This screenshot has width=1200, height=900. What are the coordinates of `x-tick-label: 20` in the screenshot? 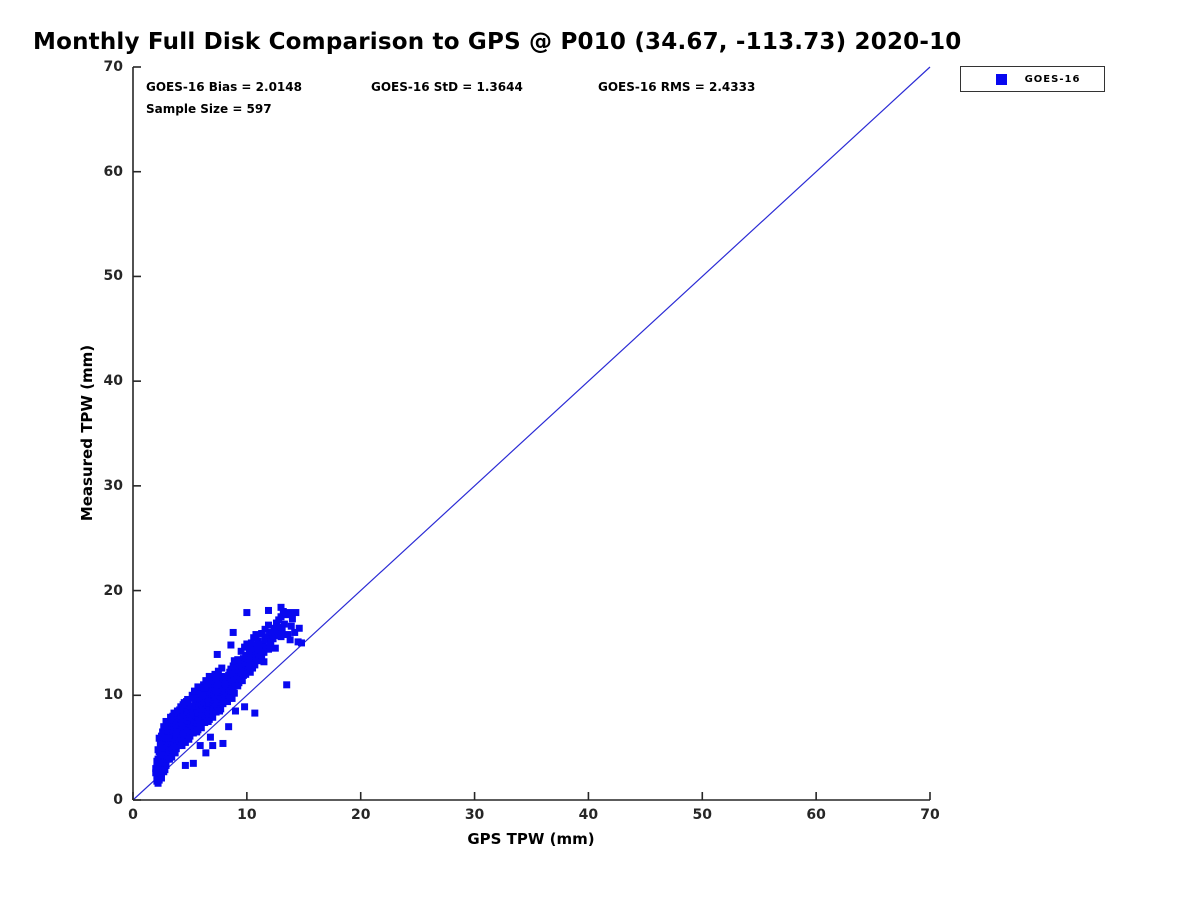 It's located at (360, 815).